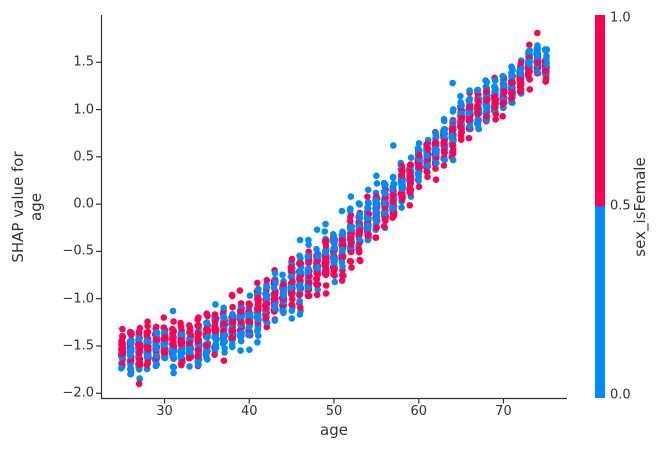 This screenshot has height=459, width=662. Describe the element at coordinates (83, 62) in the screenshot. I see `y-tick-label: 1.5` at that location.